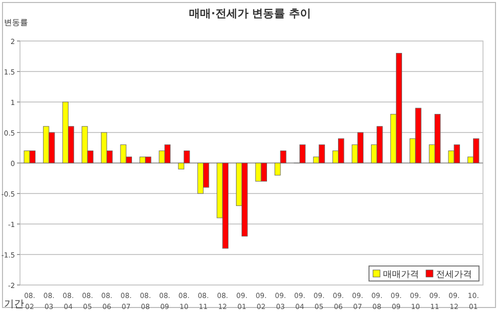 The height and width of the screenshot is (328, 500). What do you see at coordinates (454, 275) in the screenshot?
I see `legend-label: 전세가격` at bounding box center [454, 275].